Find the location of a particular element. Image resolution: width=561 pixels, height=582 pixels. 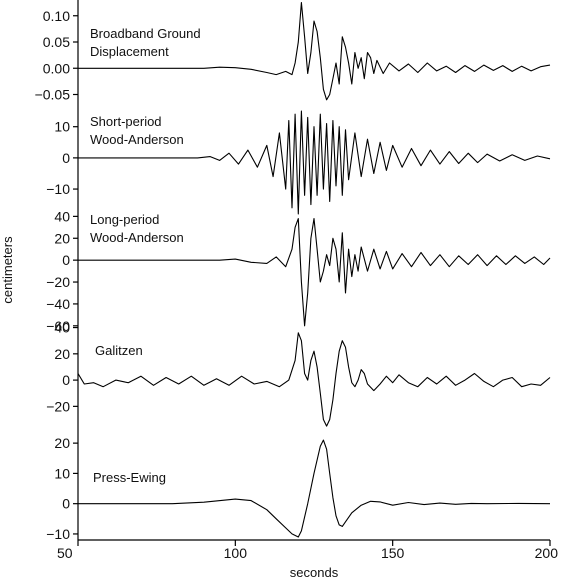

x-tick-label: 50 is located at coordinates (65, 553).